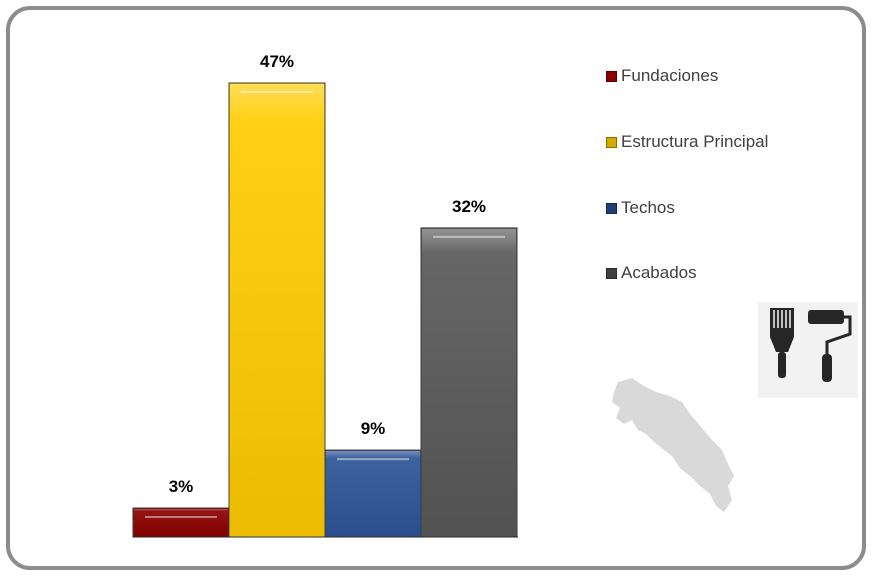 The image size is (878, 579). I want to click on legend-item-fundaciones: Fundaciones, so click(662, 76).